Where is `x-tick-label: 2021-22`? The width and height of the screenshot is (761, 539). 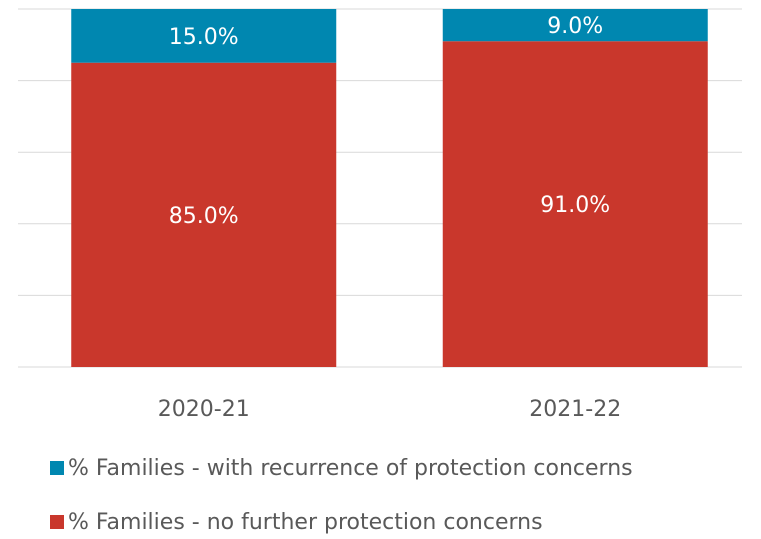
x-tick-label: 2021-22 is located at coordinates (575, 409).